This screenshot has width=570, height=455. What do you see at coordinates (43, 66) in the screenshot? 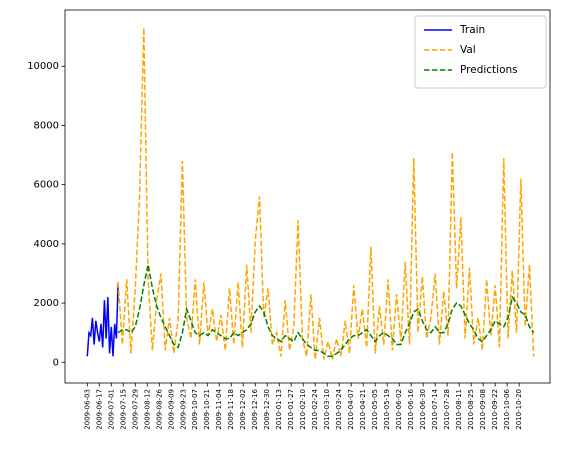
I see `y-tick-label: 10000` at bounding box center [43, 66].